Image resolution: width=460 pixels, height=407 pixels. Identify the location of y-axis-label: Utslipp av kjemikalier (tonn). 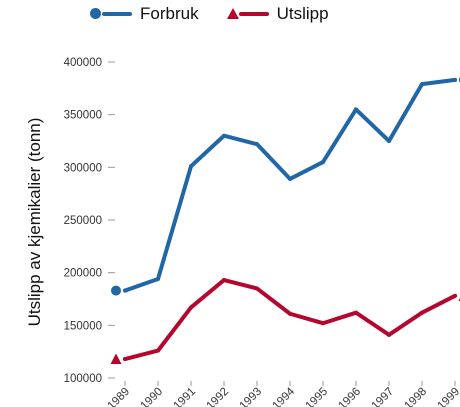
(34, 222).